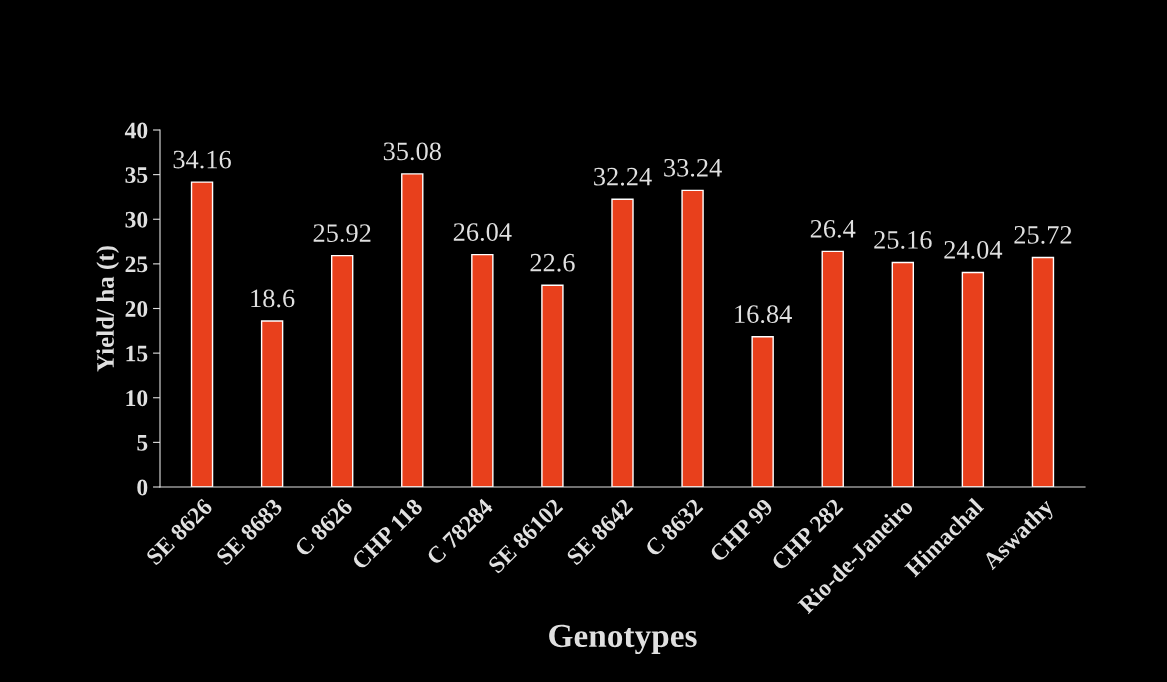 The width and height of the screenshot is (1167, 682). Describe the element at coordinates (1043, 235) in the screenshot. I see `data-label: 25.72` at that location.